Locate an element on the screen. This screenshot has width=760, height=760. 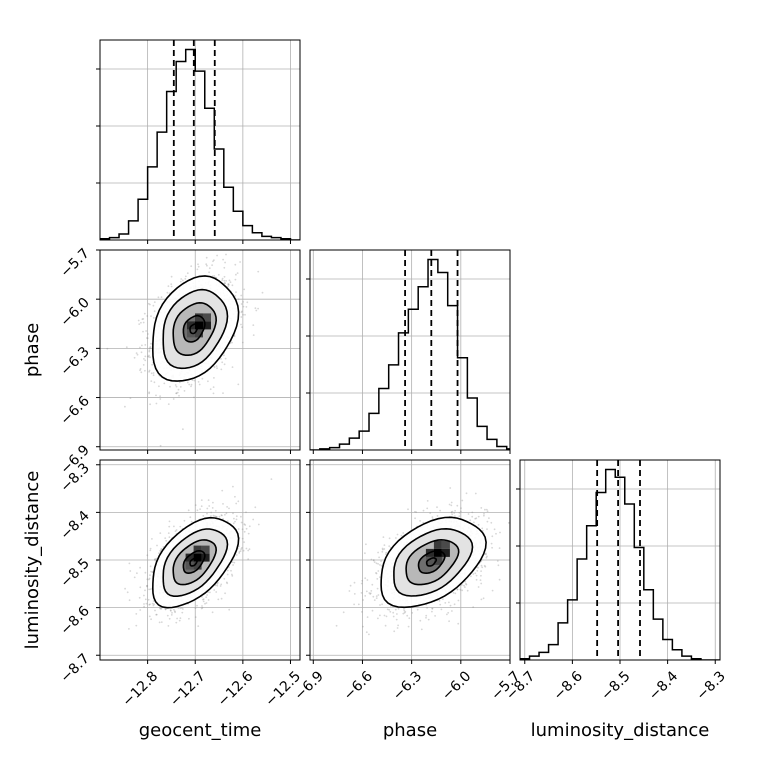
histogram-panel-luminosity-distance is located at coordinates (618, 561).